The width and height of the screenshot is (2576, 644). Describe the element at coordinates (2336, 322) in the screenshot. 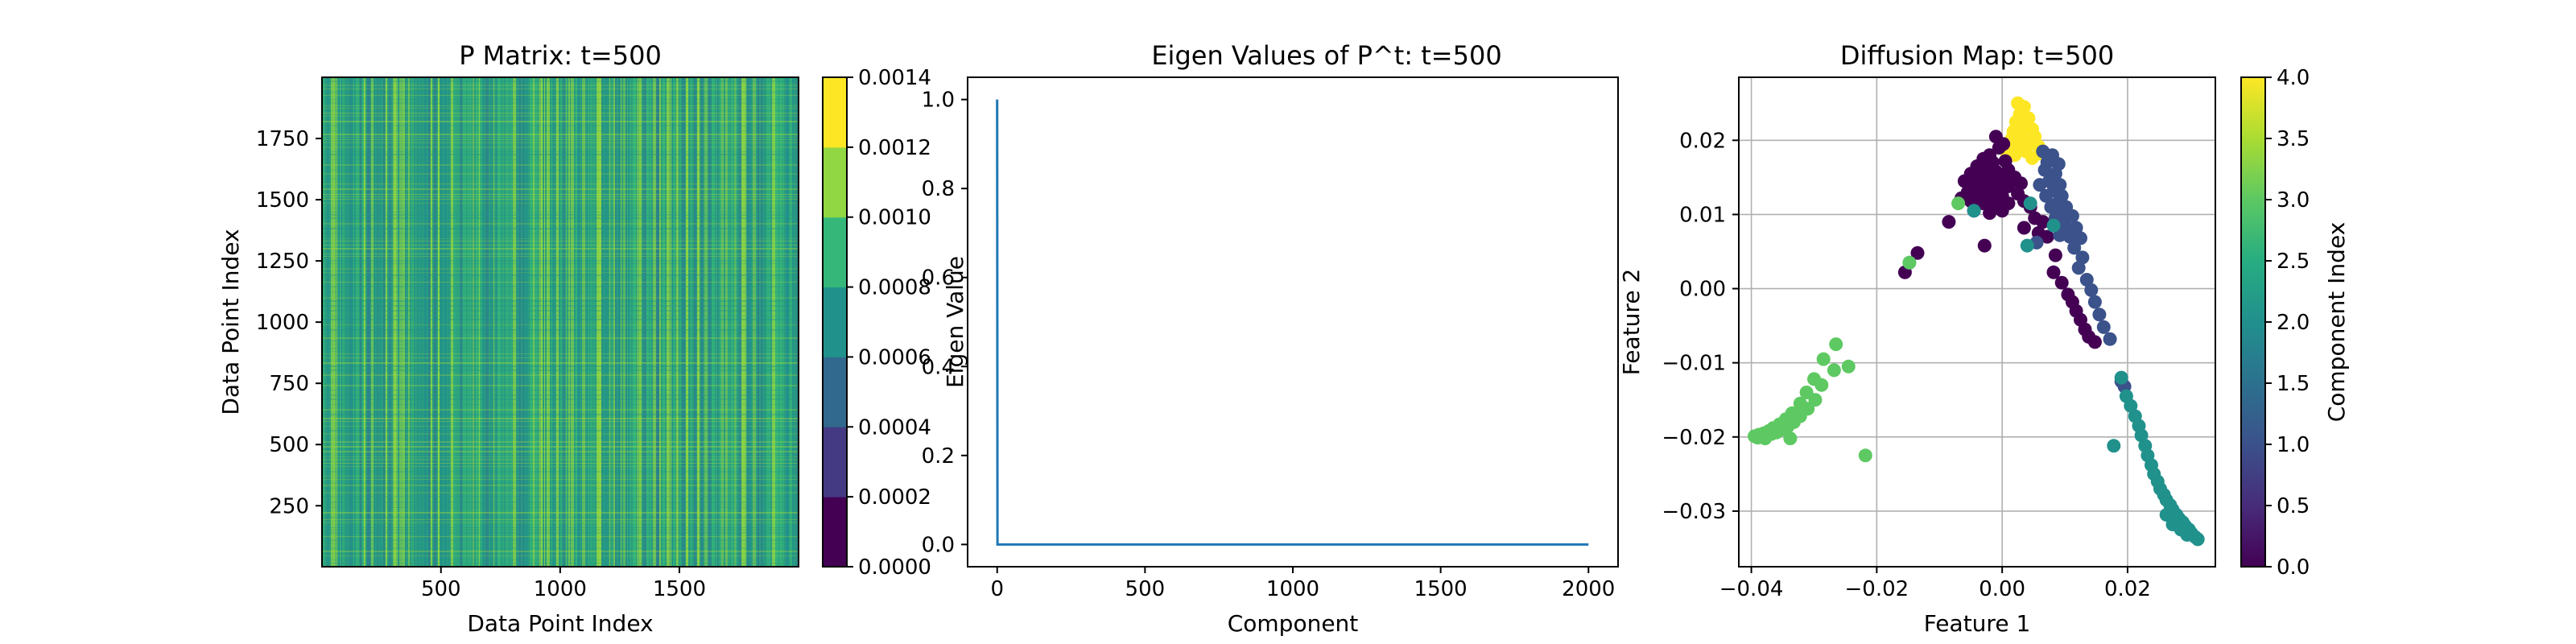

I see `diffusion-colorbar-label: Component Index` at that location.